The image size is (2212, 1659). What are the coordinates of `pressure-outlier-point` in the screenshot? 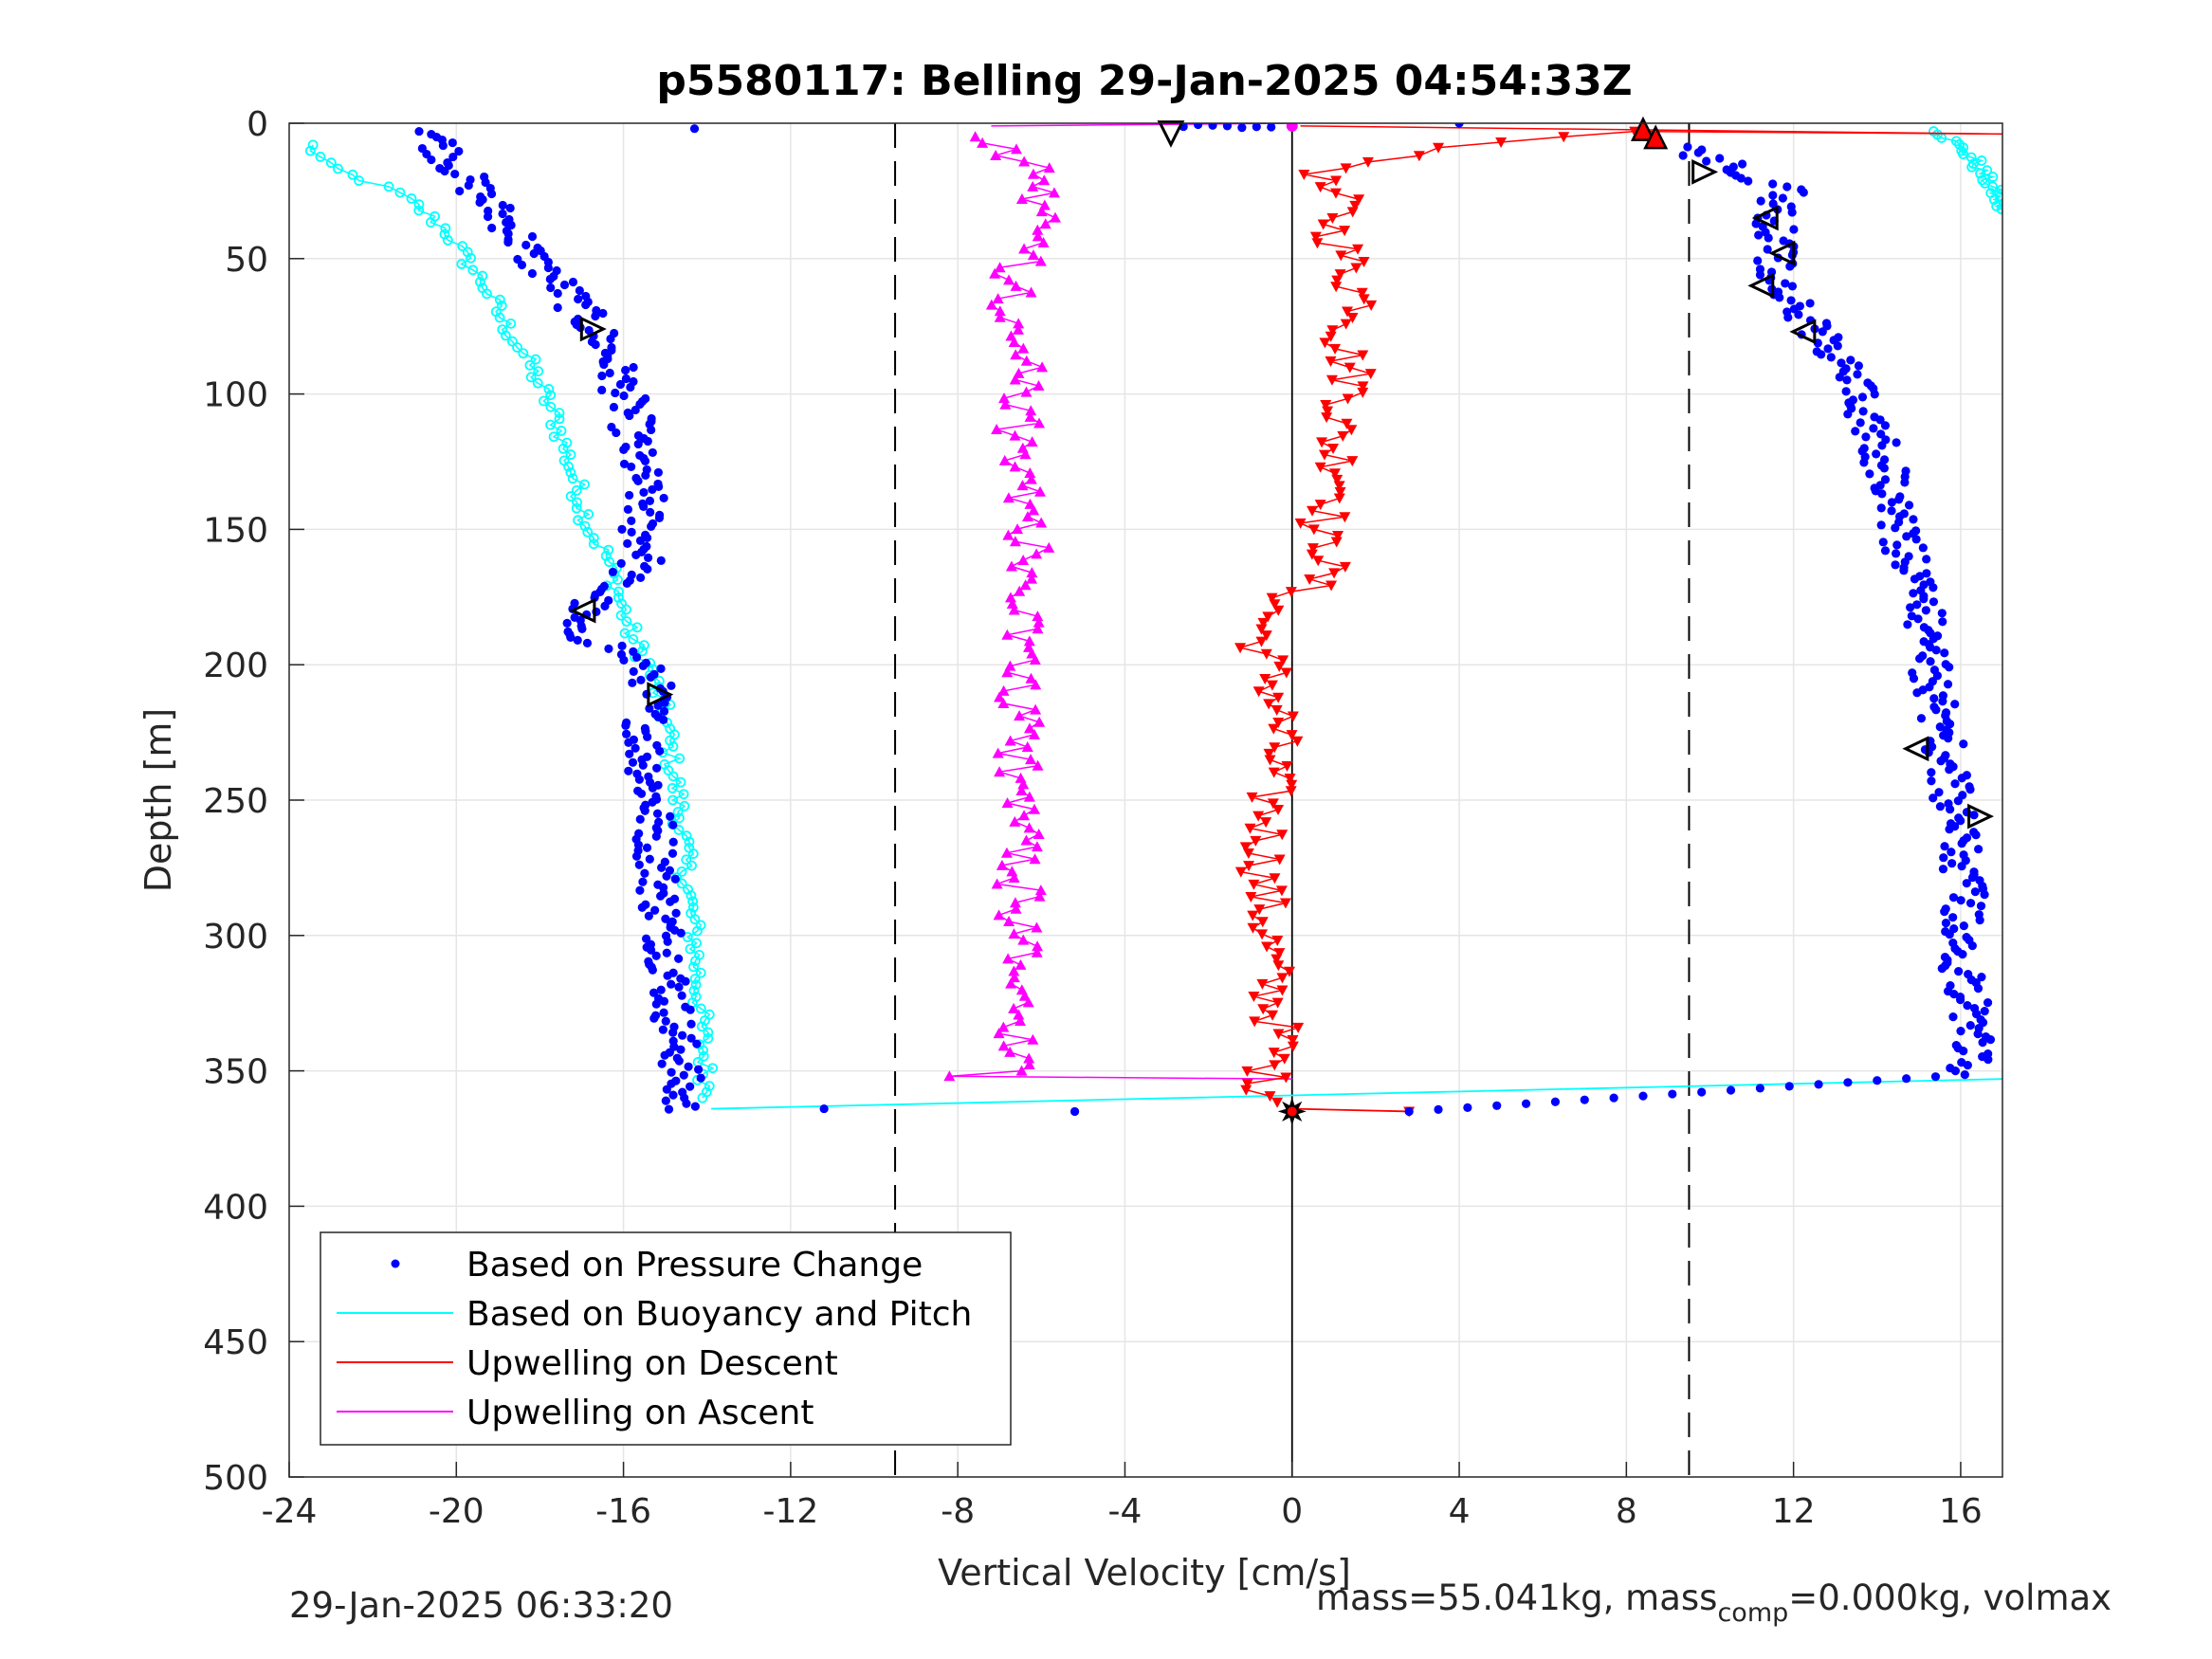 It's located at (824, 1108).